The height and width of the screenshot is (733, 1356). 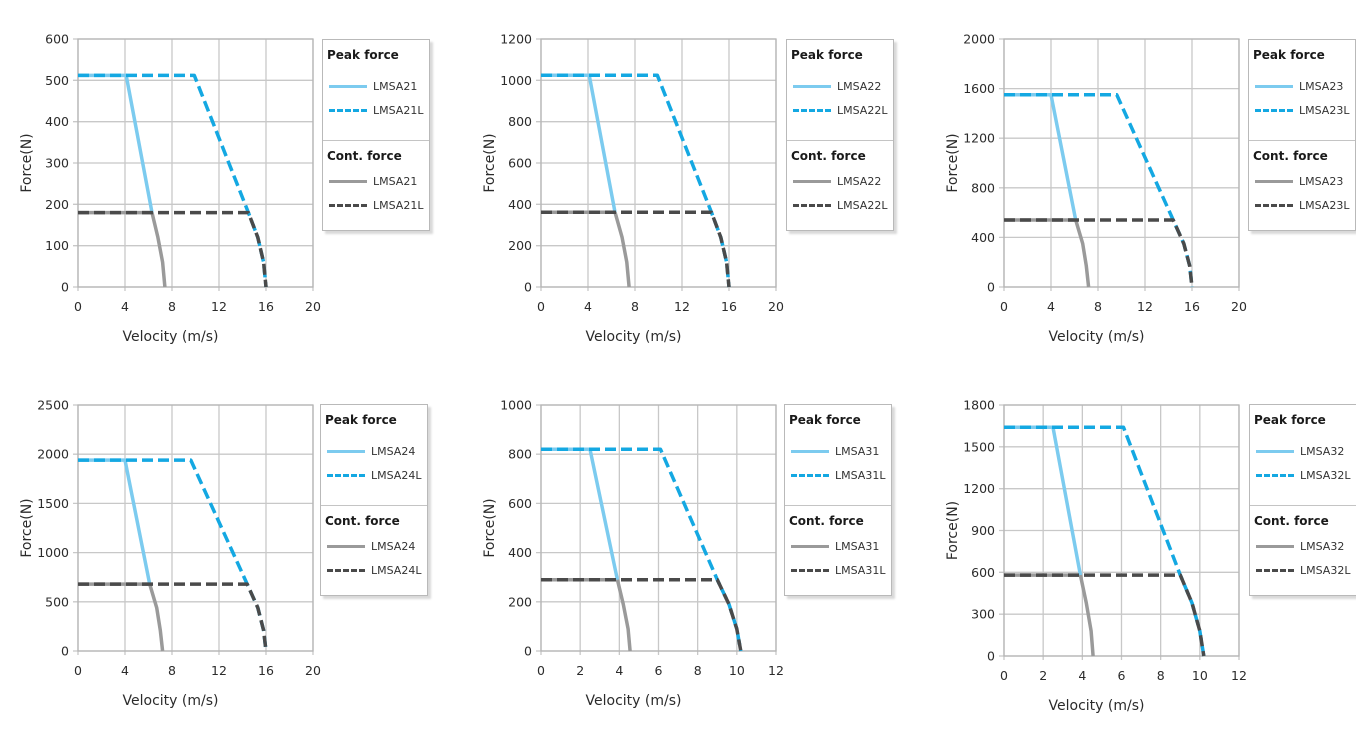 I want to click on legend-label: LMSA22L, so click(x=862, y=205).